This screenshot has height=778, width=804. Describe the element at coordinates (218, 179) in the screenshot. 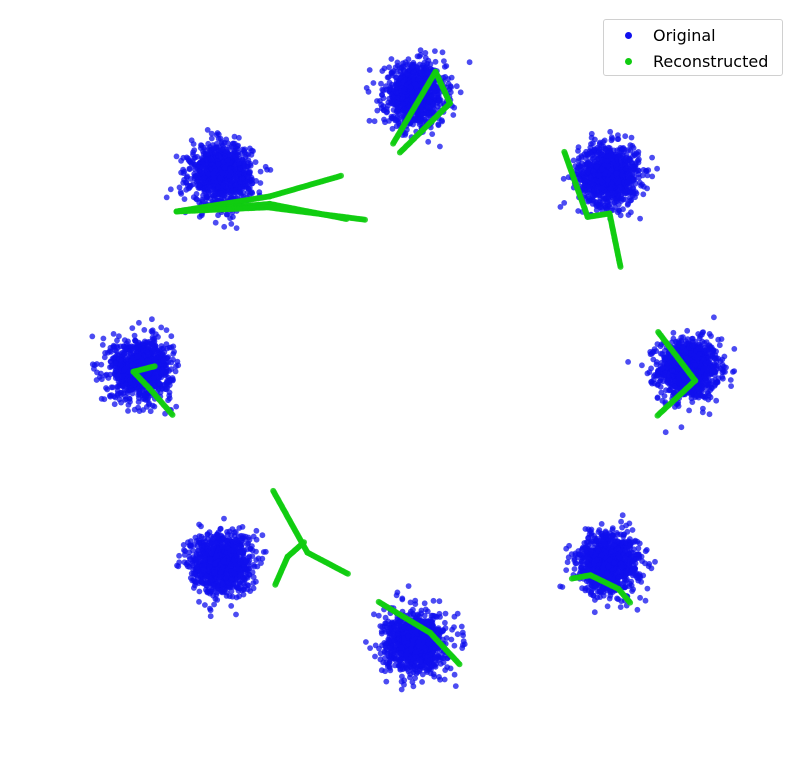

I see `original-cluster` at that location.